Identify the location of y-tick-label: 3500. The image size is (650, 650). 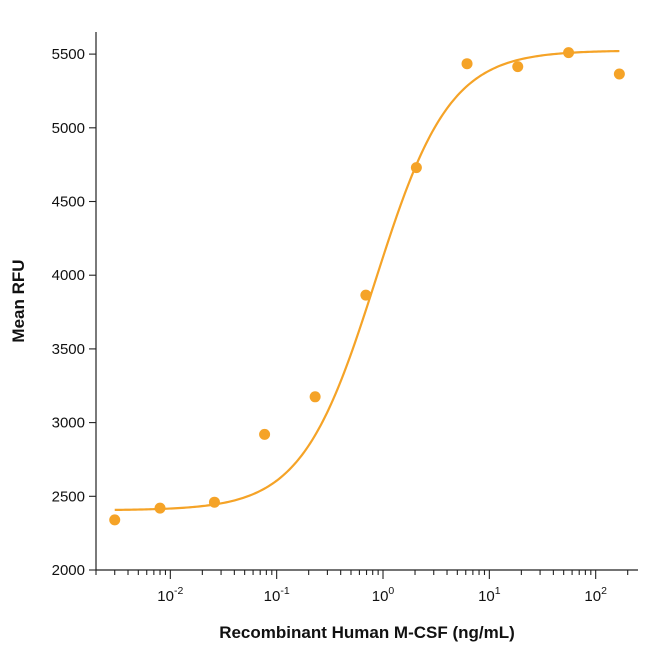
(68, 349).